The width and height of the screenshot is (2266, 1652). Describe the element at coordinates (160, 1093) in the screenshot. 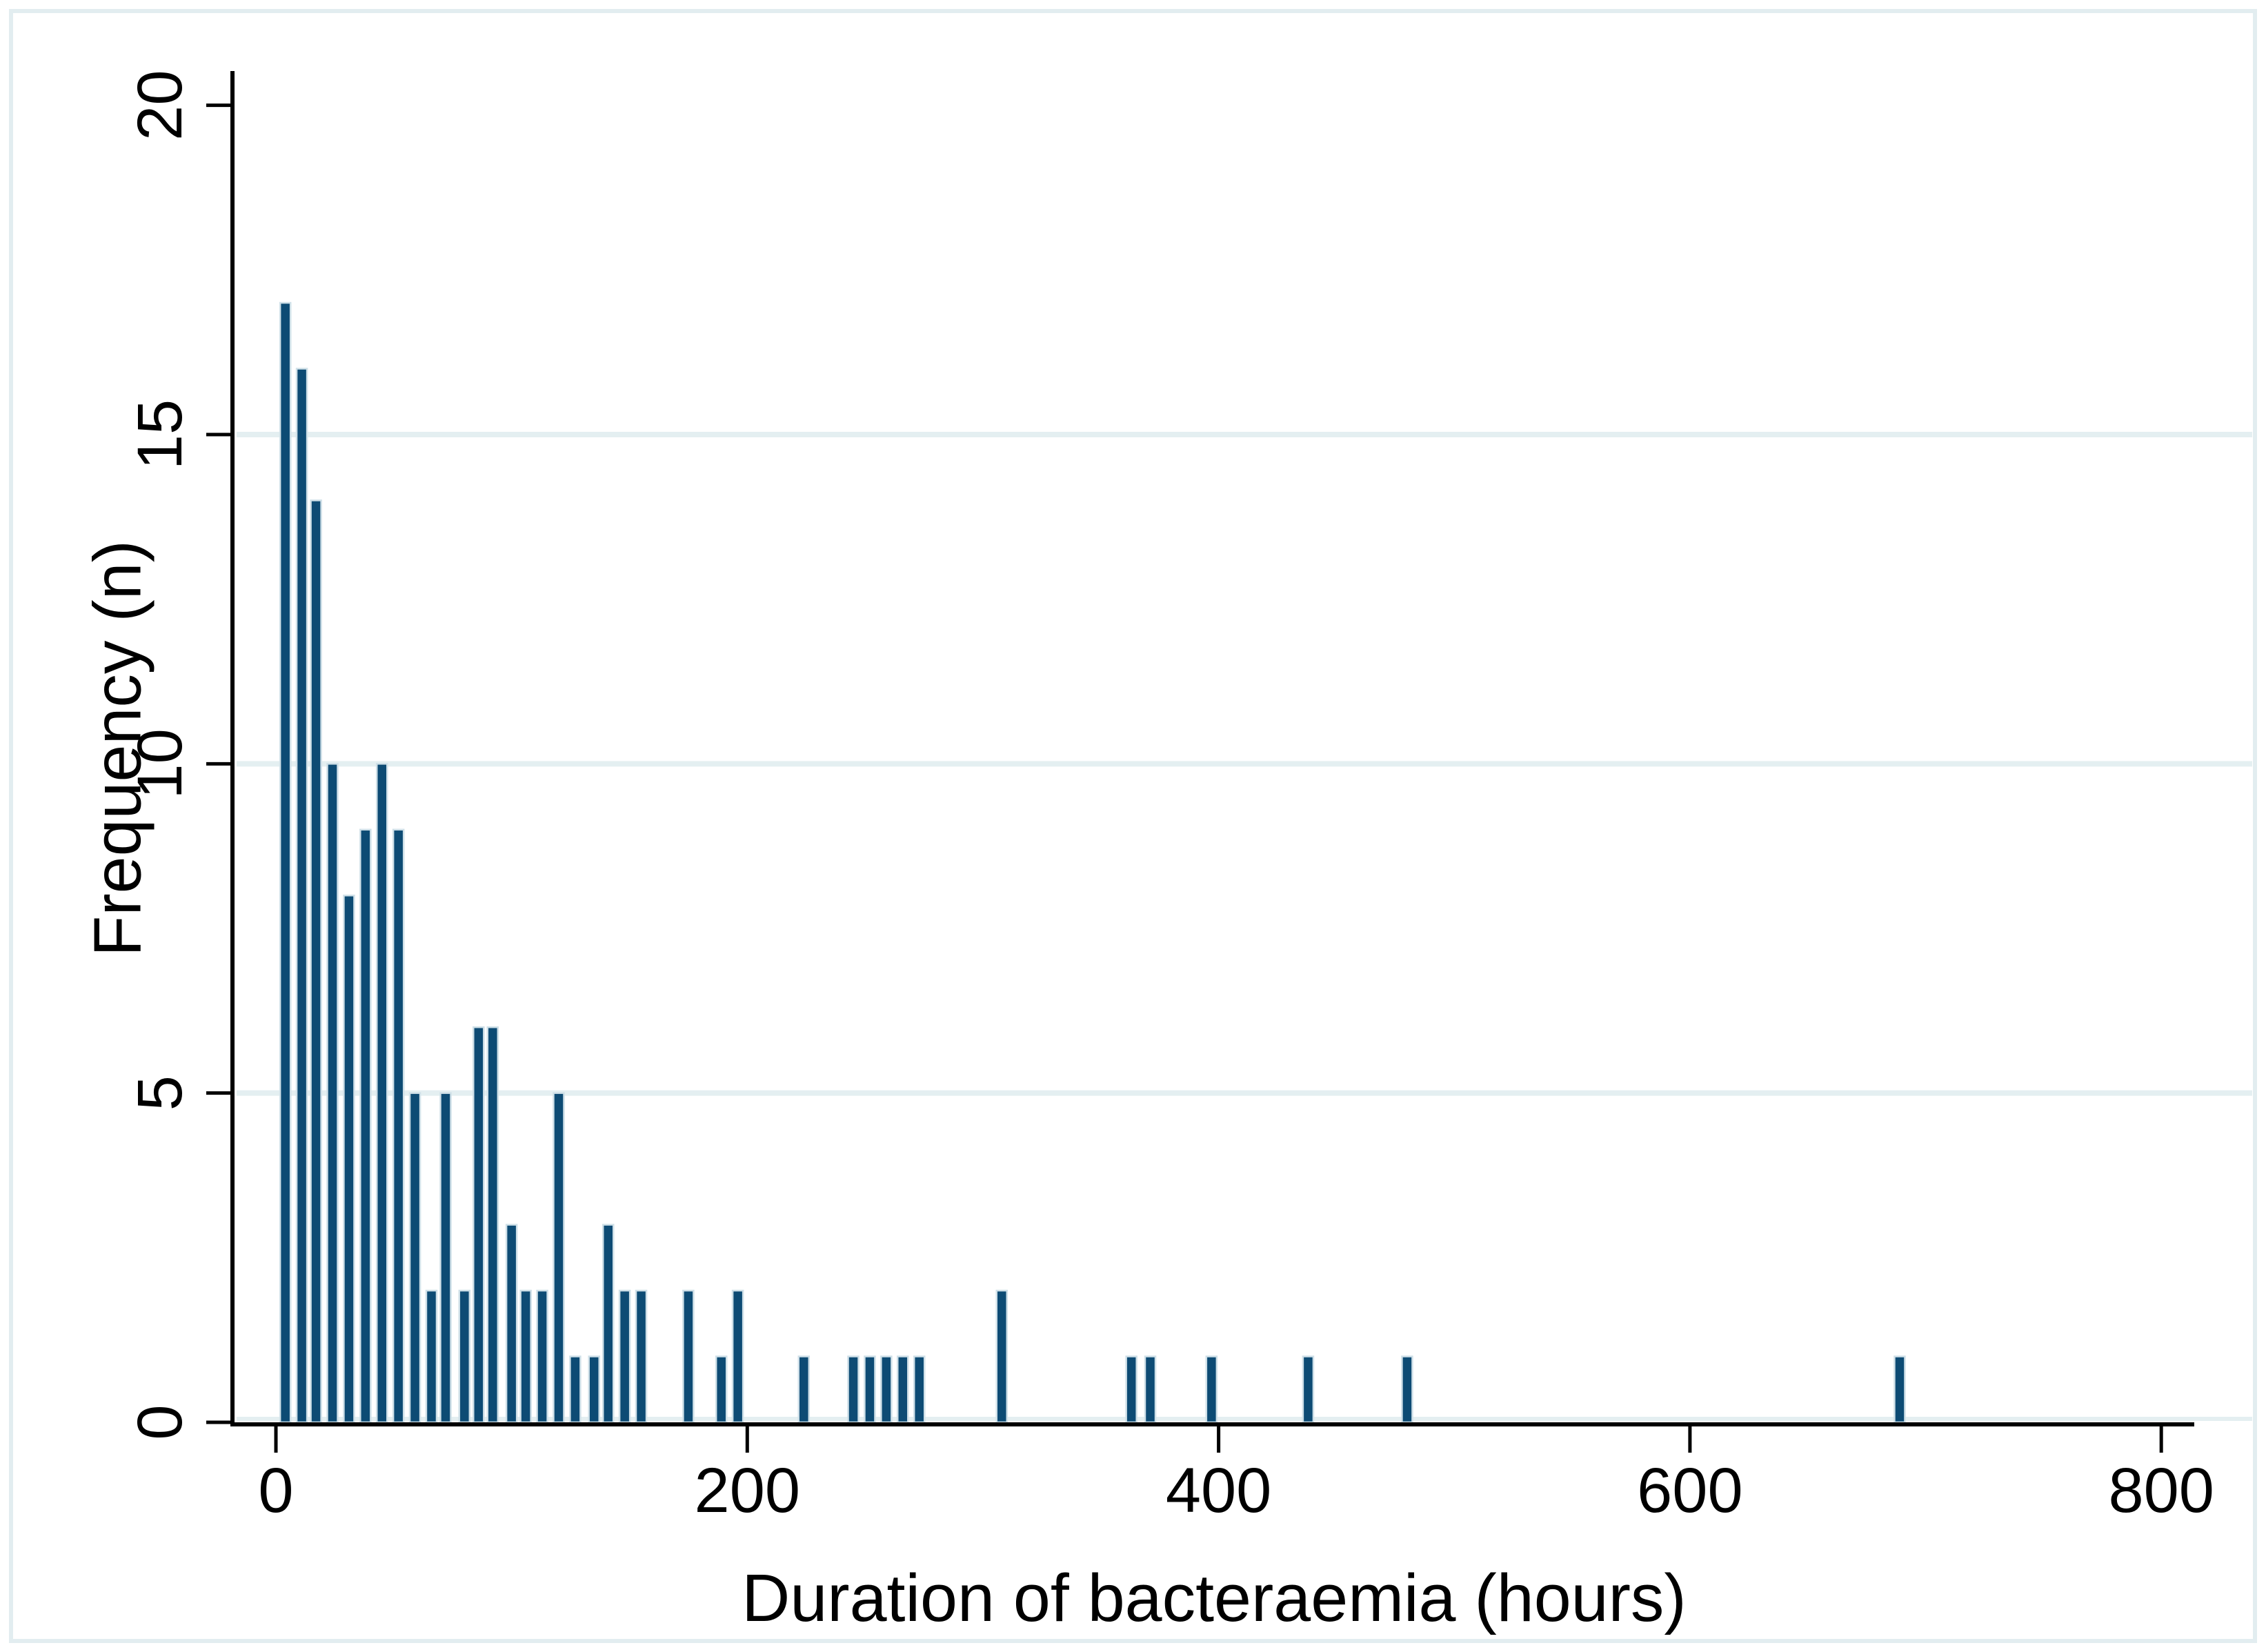

I see `y-tick-label: 5` at that location.